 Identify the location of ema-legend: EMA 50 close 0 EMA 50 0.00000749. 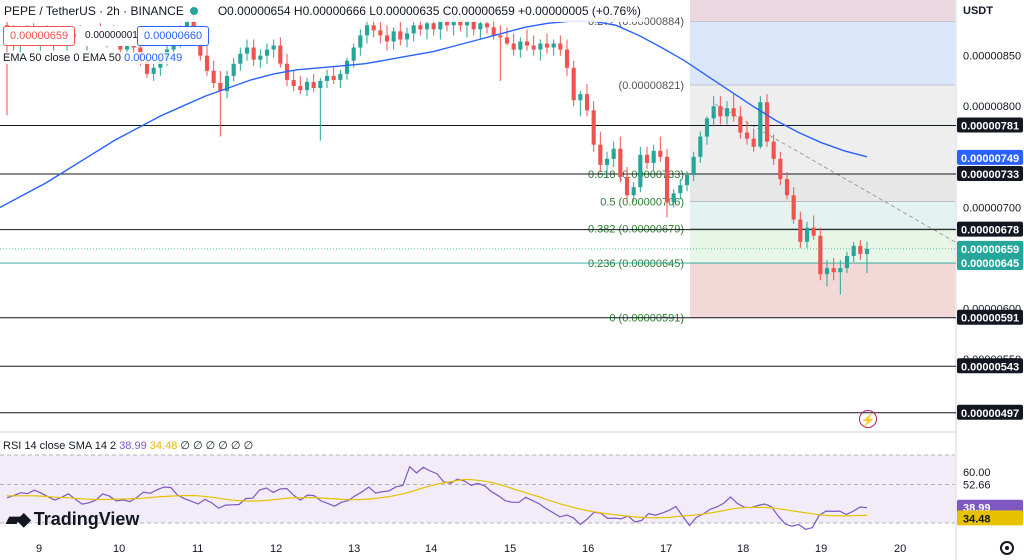
(93, 58).